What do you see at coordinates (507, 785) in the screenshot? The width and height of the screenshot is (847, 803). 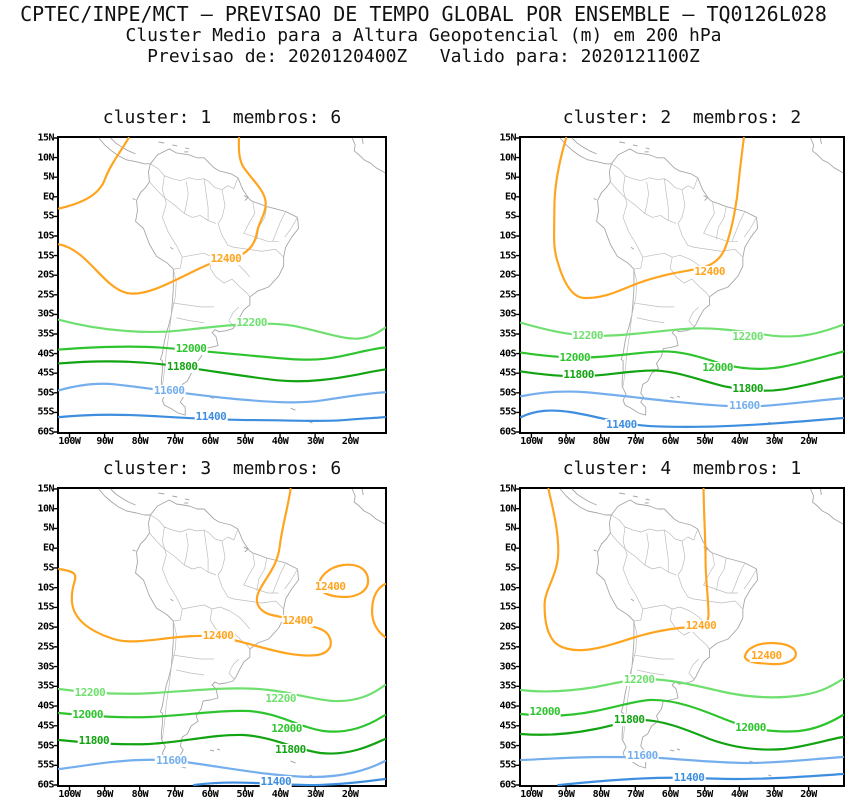 I see `lat-label: 60S` at bounding box center [507, 785].